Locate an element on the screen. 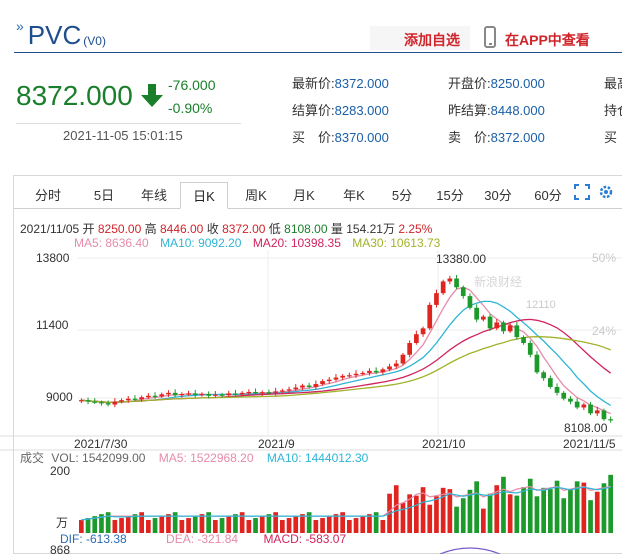 This screenshot has height=554, width=622. ma5-label: MA5: 8636.40 is located at coordinates (111, 243).